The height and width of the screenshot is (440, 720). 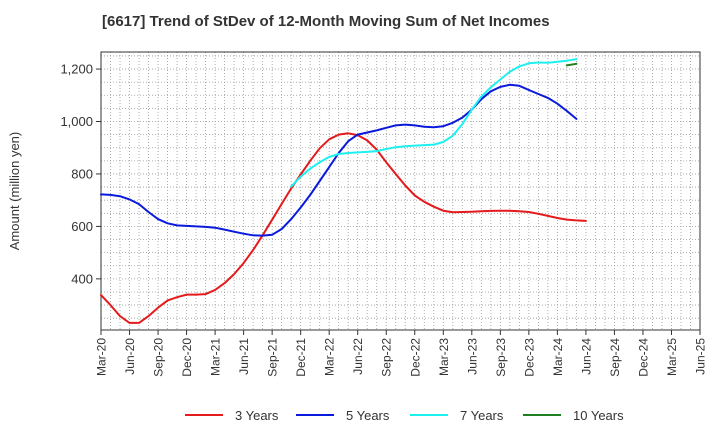 What do you see at coordinates (415, 357) in the screenshot?
I see `x-tick-label: Dec-22` at bounding box center [415, 357].